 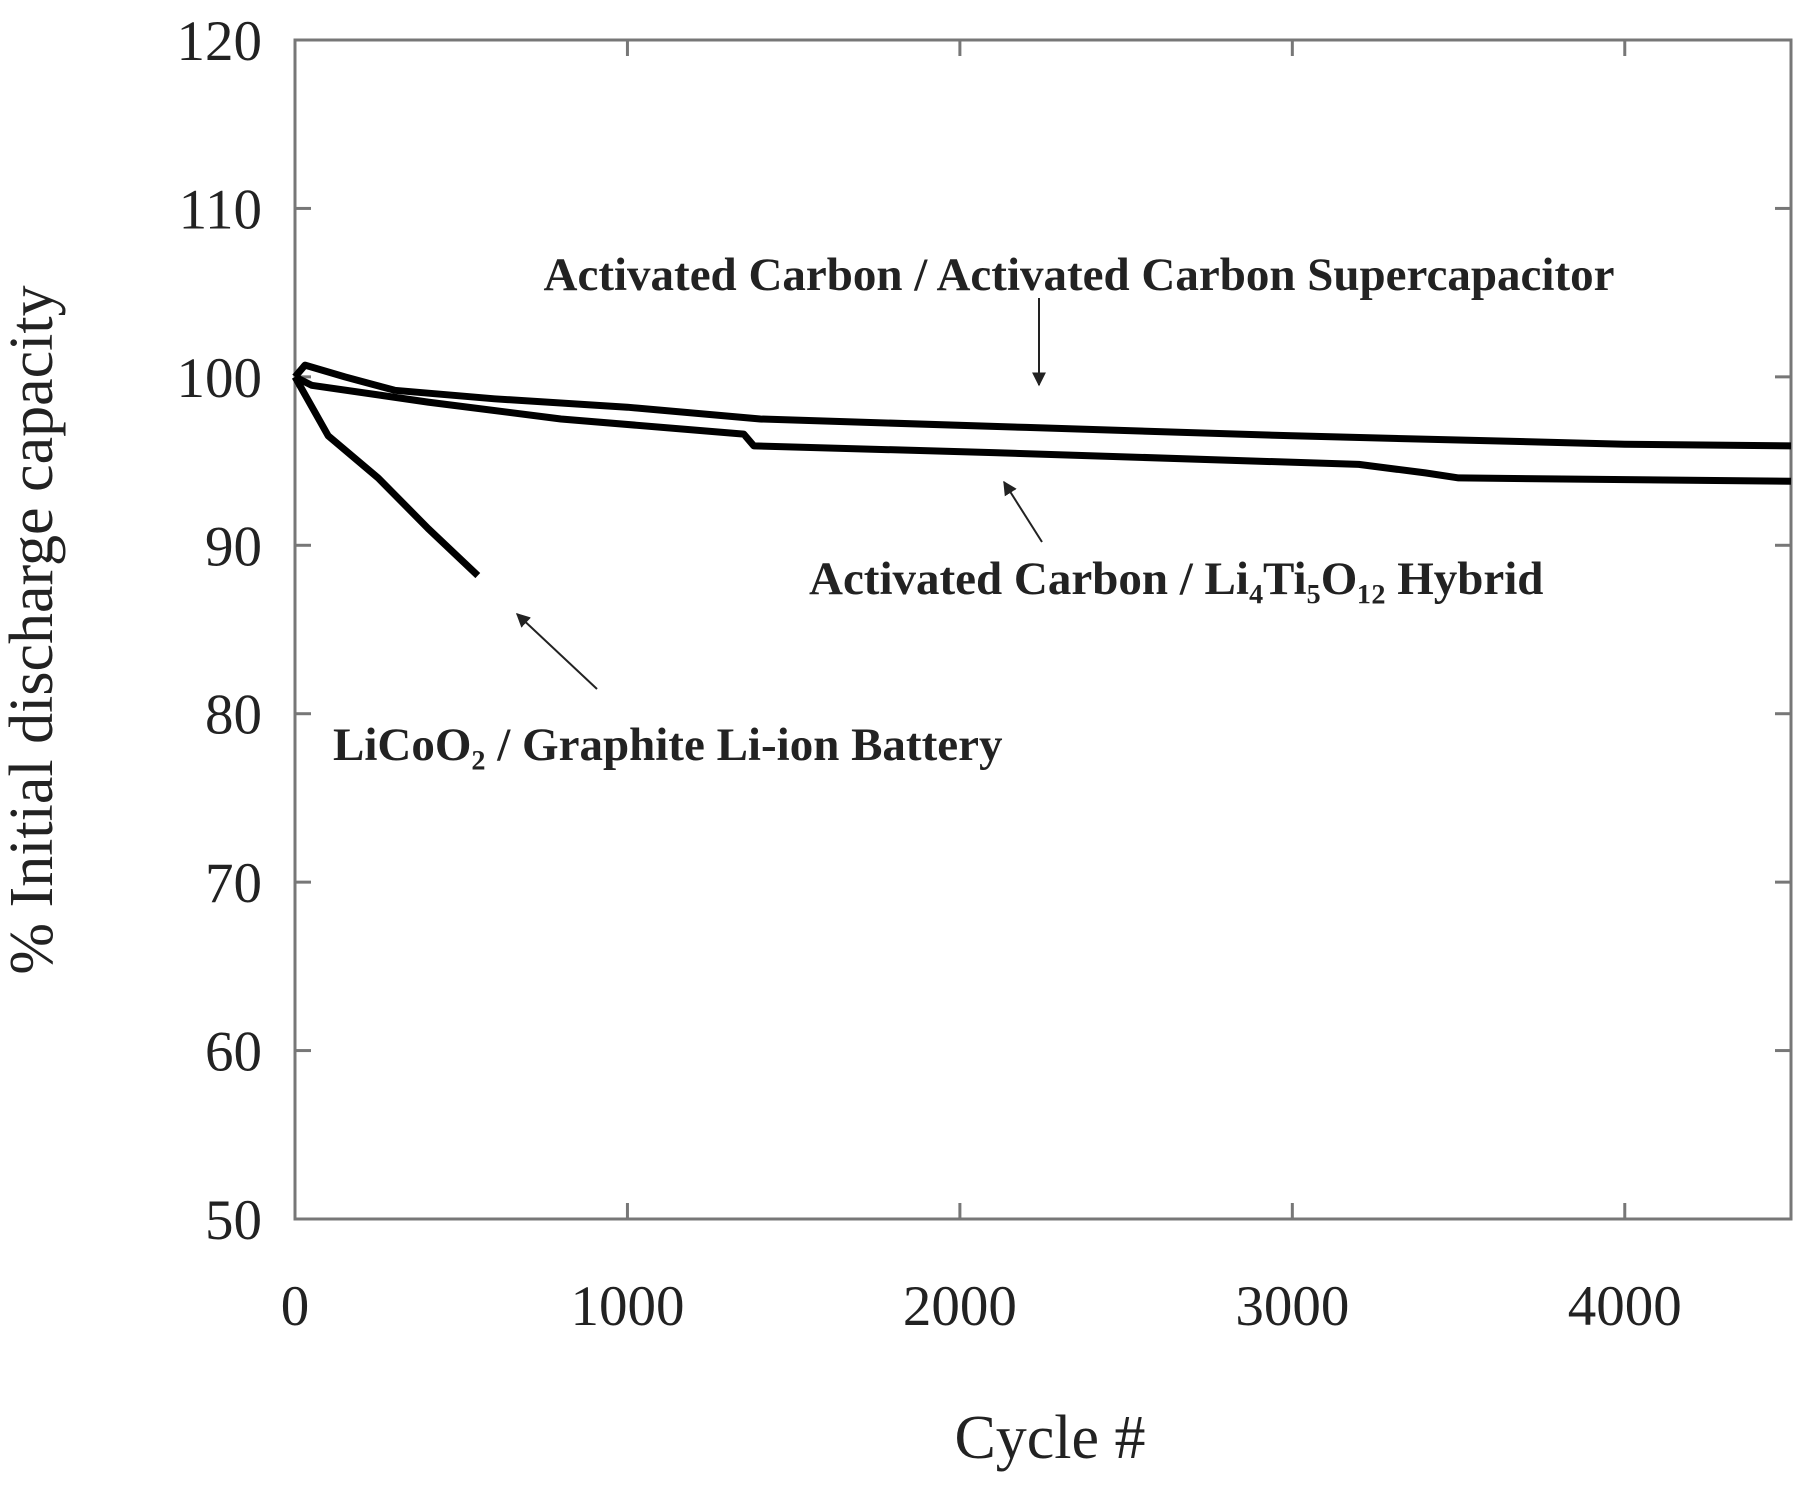 I want to click on y-tick-label: 50, so click(x=233, y=1220).